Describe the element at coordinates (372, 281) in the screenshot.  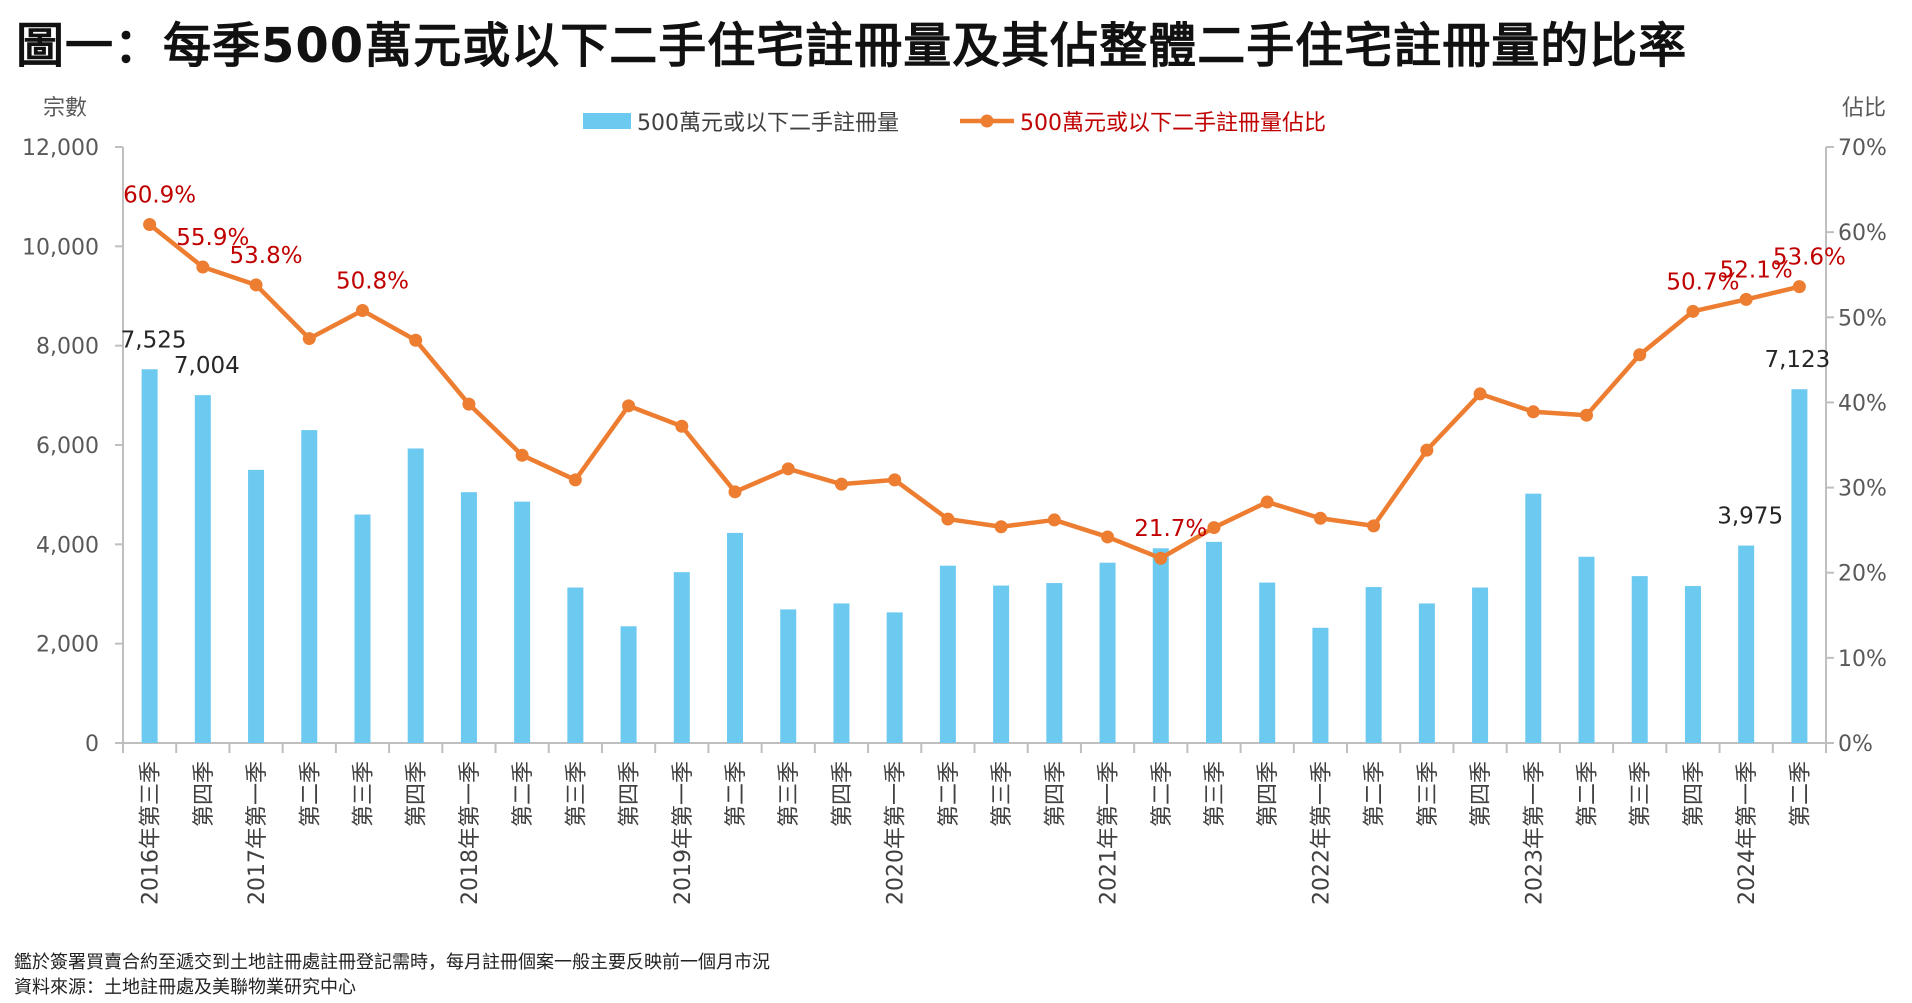
I see `ratio-data-label: 50.8%` at that location.